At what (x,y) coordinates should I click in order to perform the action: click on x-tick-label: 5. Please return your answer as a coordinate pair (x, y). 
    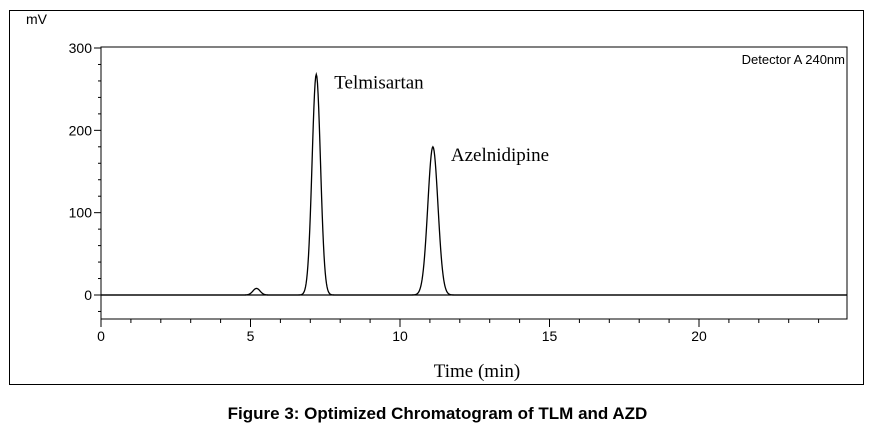
    Looking at the image, I should click on (251, 336).